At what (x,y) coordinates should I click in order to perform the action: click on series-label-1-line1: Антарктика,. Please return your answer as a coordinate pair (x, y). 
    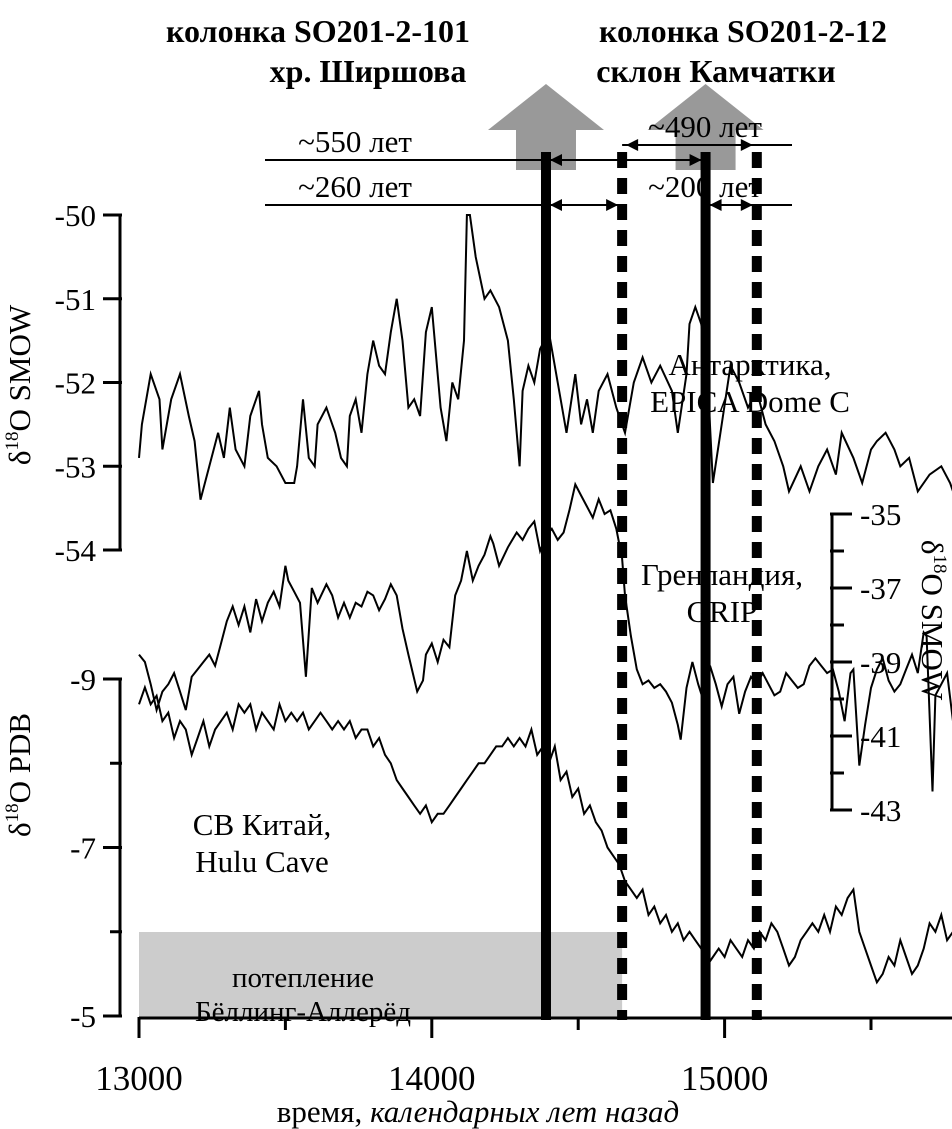
    Looking at the image, I should click on (749, 364).